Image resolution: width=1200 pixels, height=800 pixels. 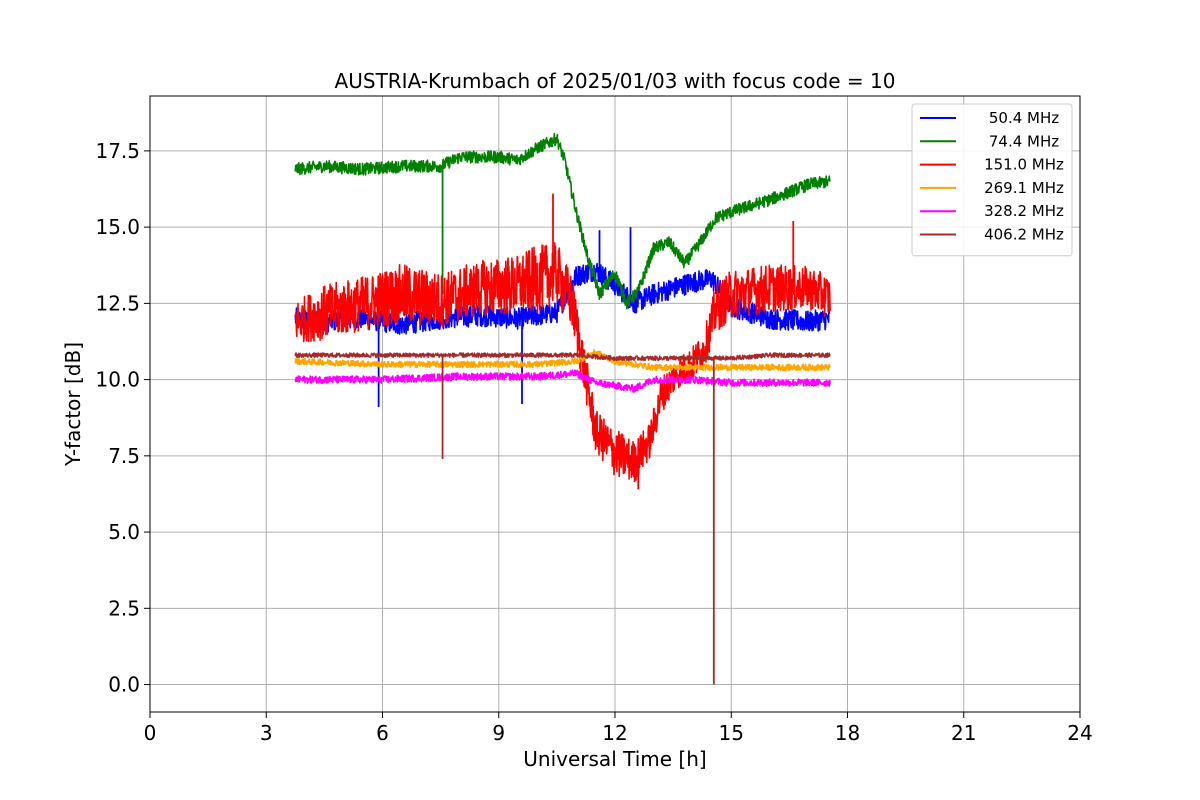 What do you see at coordinates (614, 759) in the screenshot?
I see `x-axis-label: Universal Time [h]` at bounding box center [614, 759].